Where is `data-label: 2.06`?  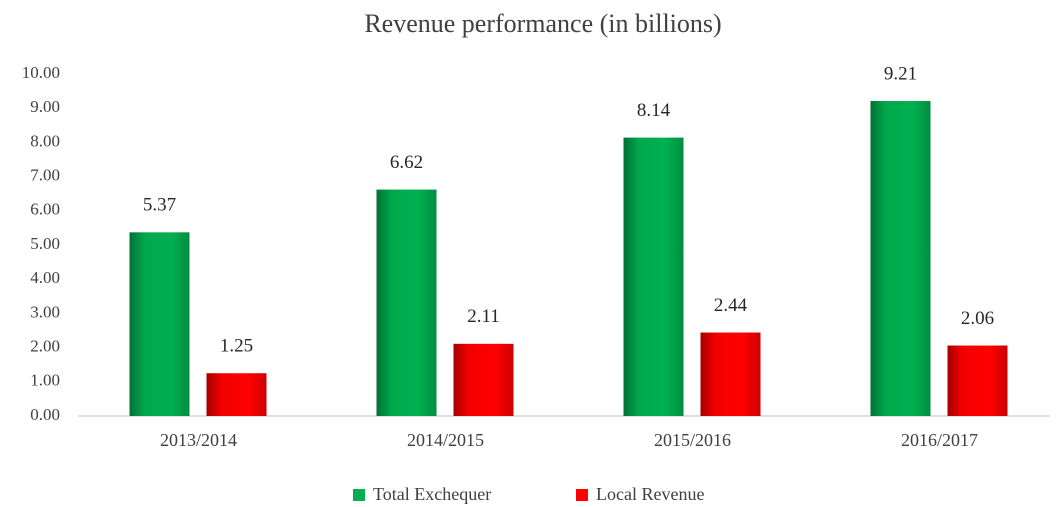
data-label: 2.06 is located at coordinates (977, 318).